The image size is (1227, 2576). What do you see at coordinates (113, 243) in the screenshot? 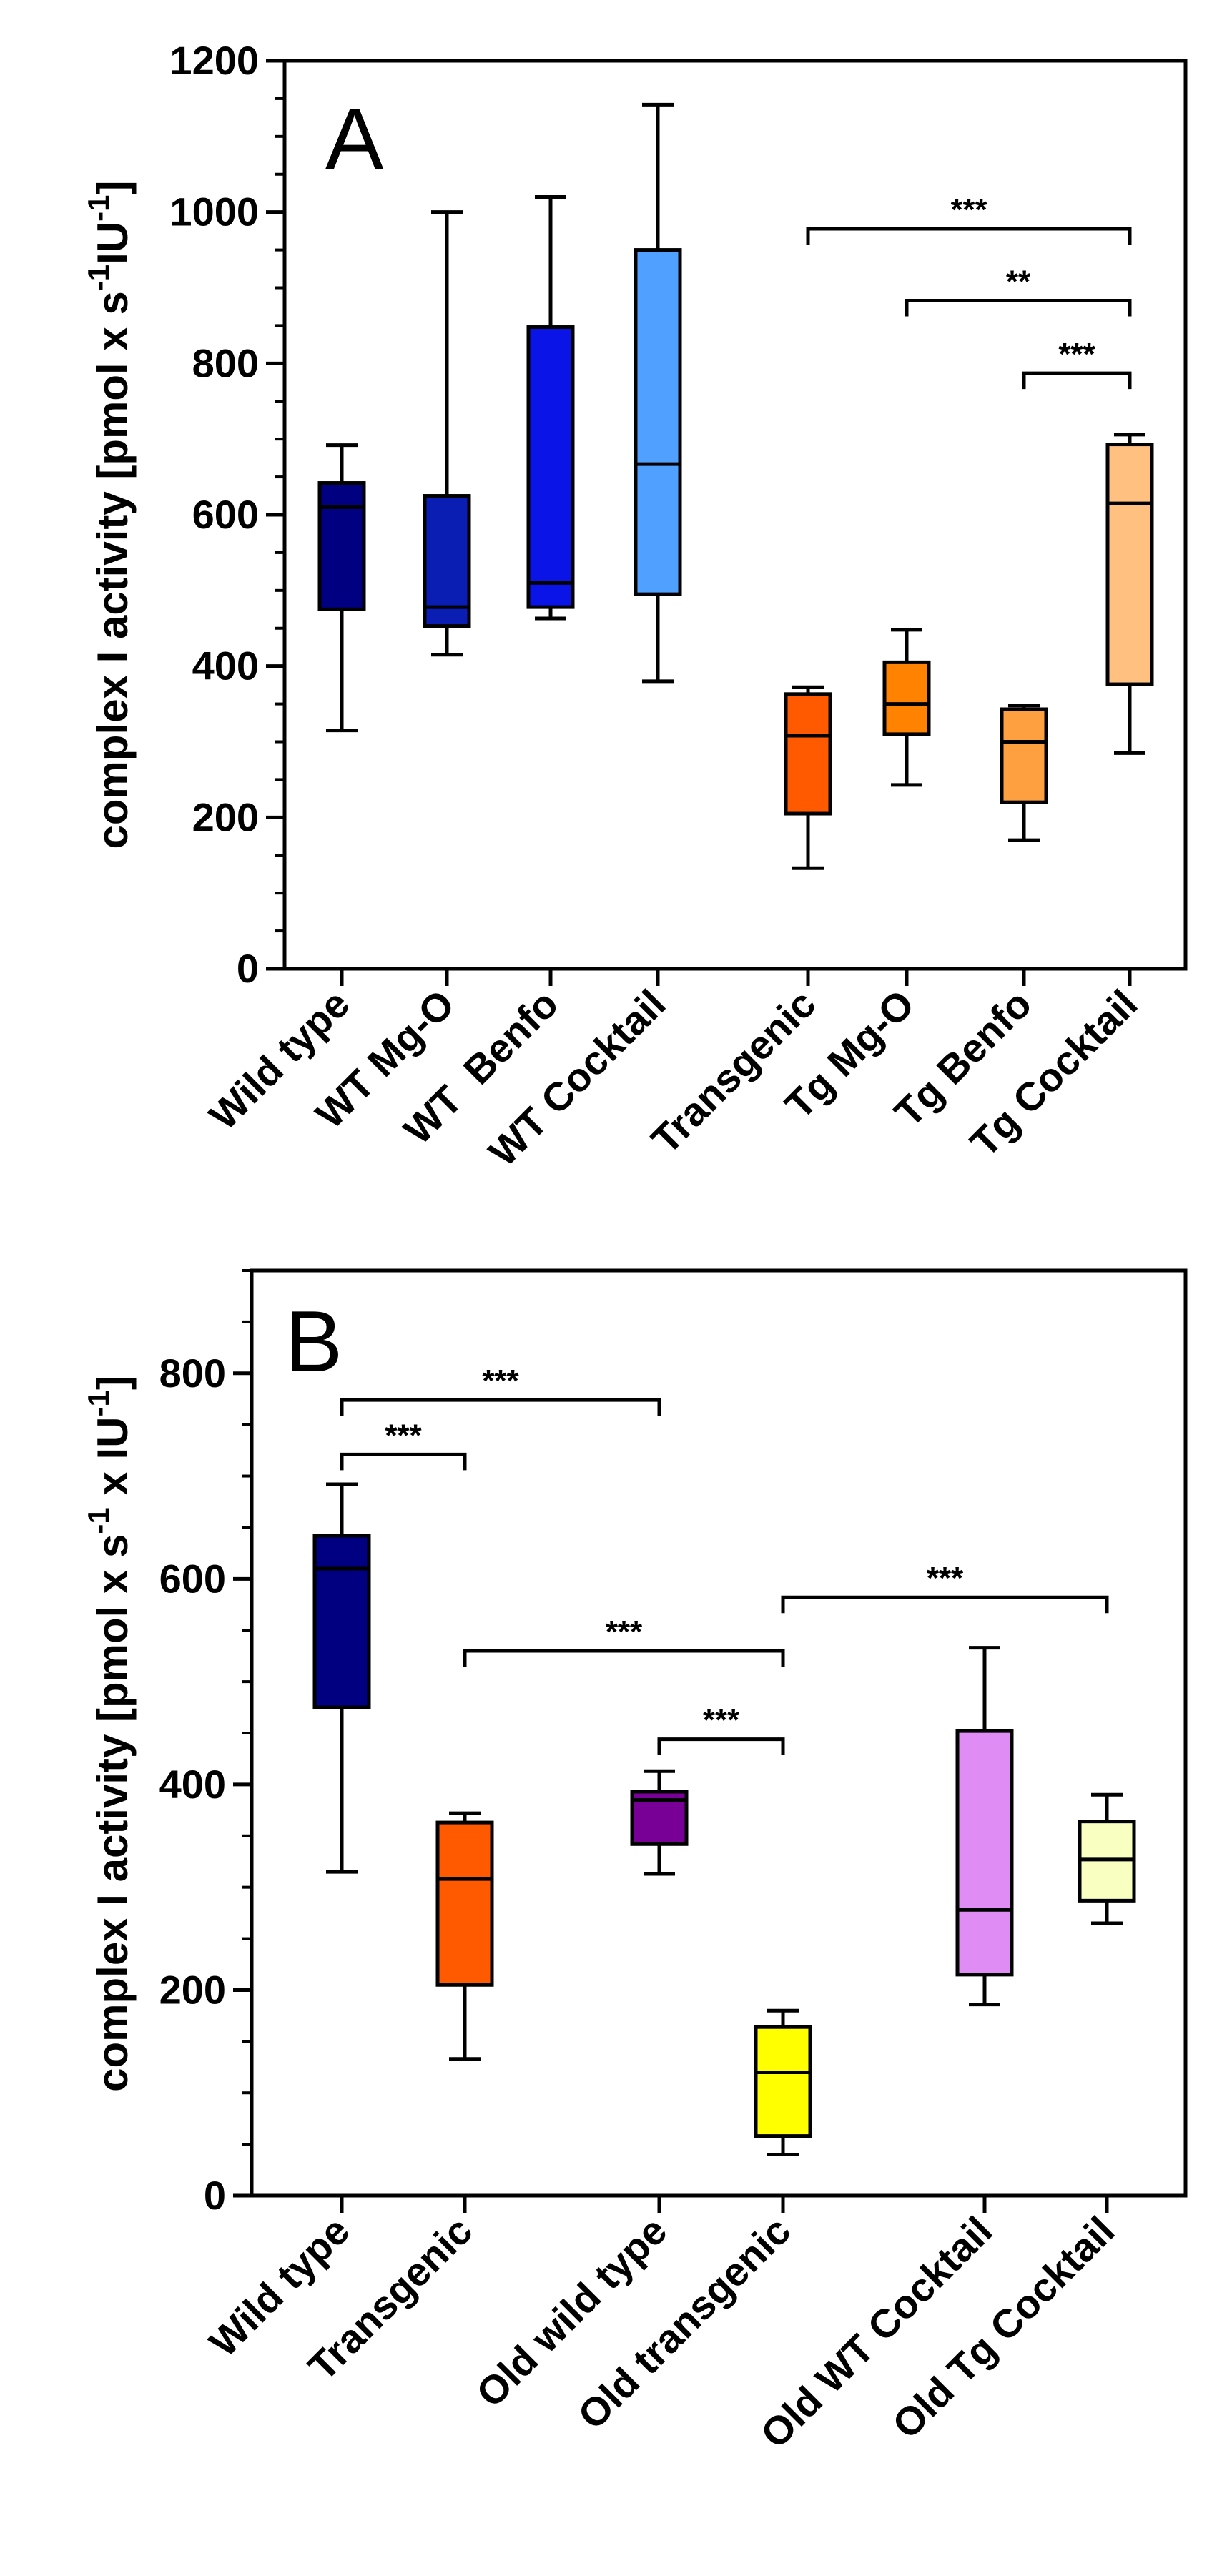
I see `y-title-part: IU` at bounding box center [113, 243].